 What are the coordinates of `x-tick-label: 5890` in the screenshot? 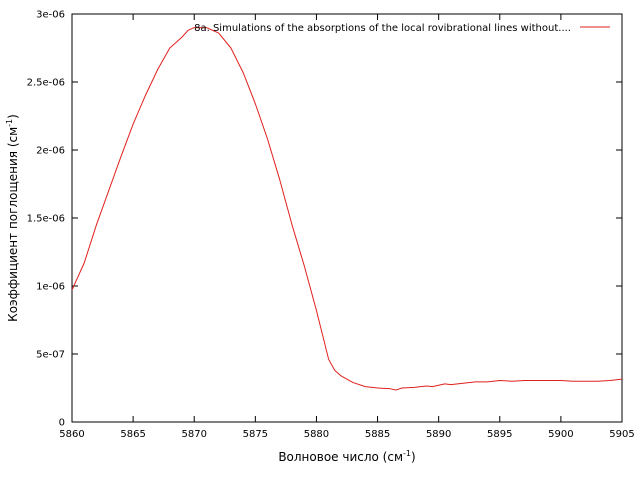 It's located at (438, 434).